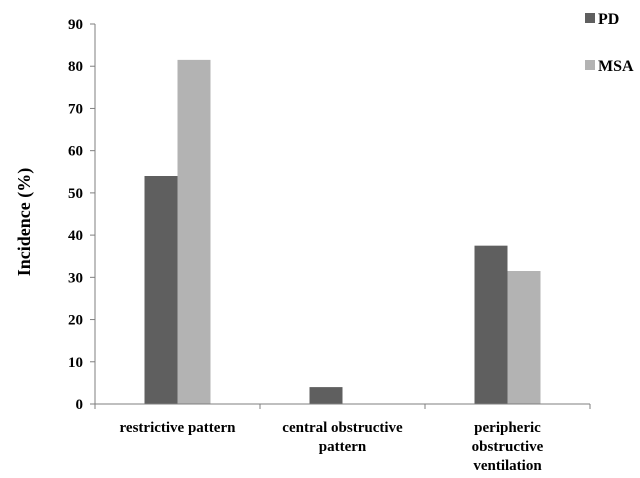 This screenshot has height=478, width=640. What do you see at coordinates (343, 447) in the screenshot?
I see `x-tick-label: pattern` at bounding box center [343, 447].